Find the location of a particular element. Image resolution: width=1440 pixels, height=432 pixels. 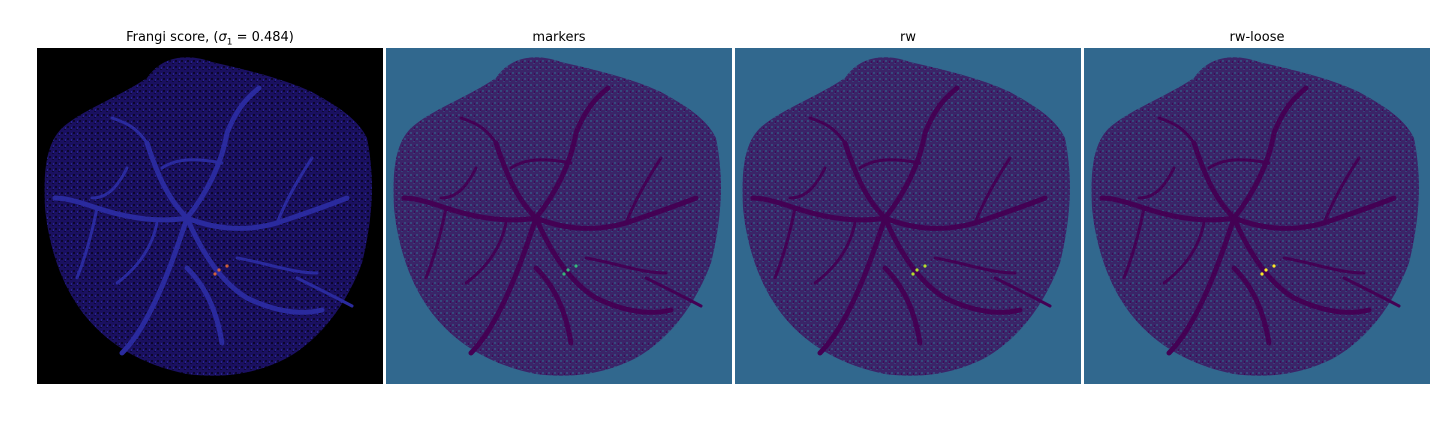

sigma-symbol: σ is located at coordinates (222, 37).